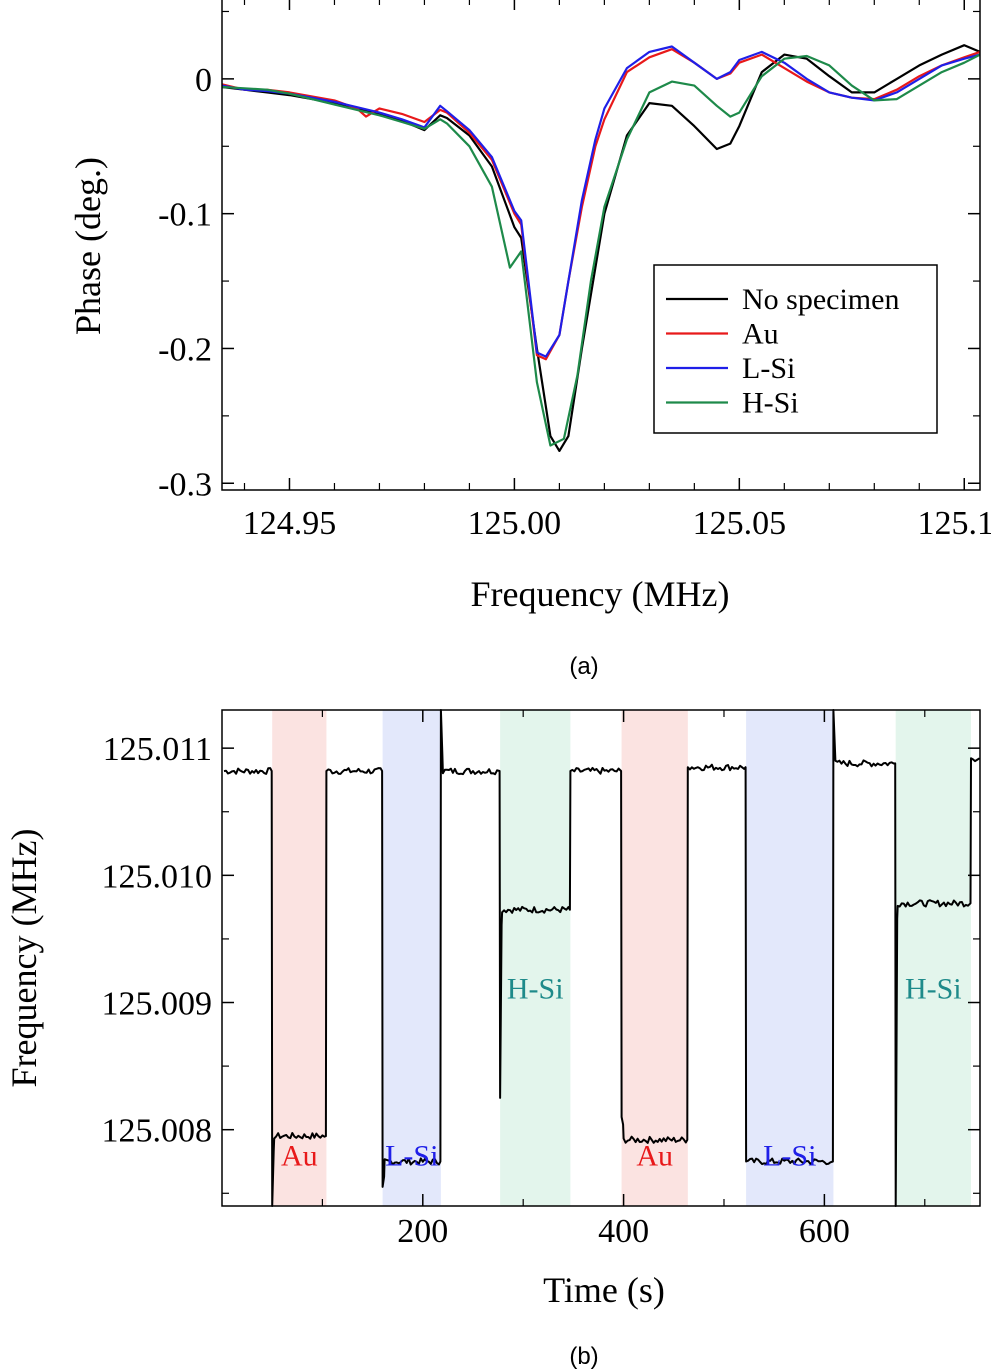 The width and height of the screenshot is (991, 1369). I want to click on legend-label-au: Au, so click(760, 334).